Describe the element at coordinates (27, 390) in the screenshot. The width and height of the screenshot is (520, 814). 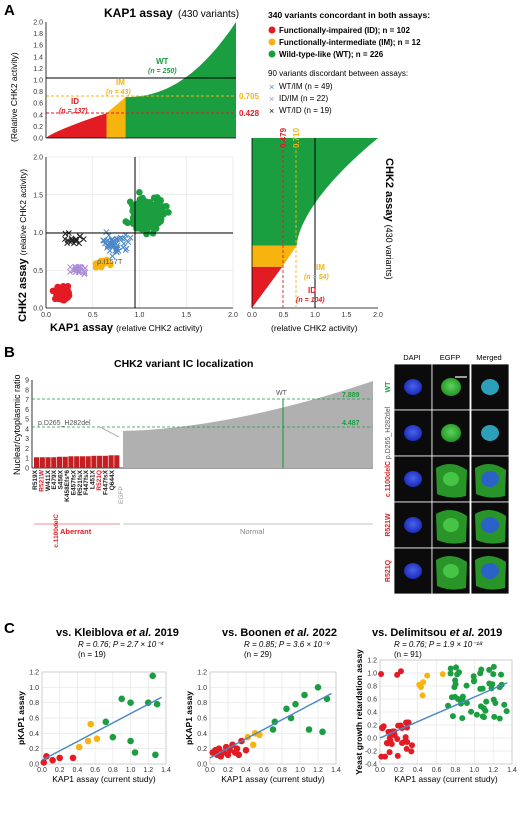
I see `b-ytick: 8` at that location.